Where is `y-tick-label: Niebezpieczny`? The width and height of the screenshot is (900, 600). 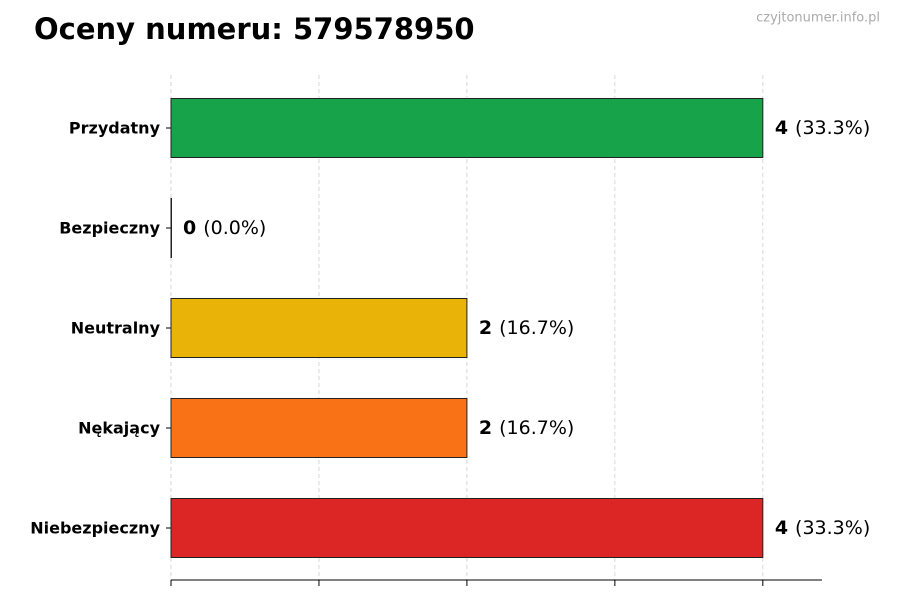
y-tick-label: Niebezpieczny is located at coordinates (95, 528).